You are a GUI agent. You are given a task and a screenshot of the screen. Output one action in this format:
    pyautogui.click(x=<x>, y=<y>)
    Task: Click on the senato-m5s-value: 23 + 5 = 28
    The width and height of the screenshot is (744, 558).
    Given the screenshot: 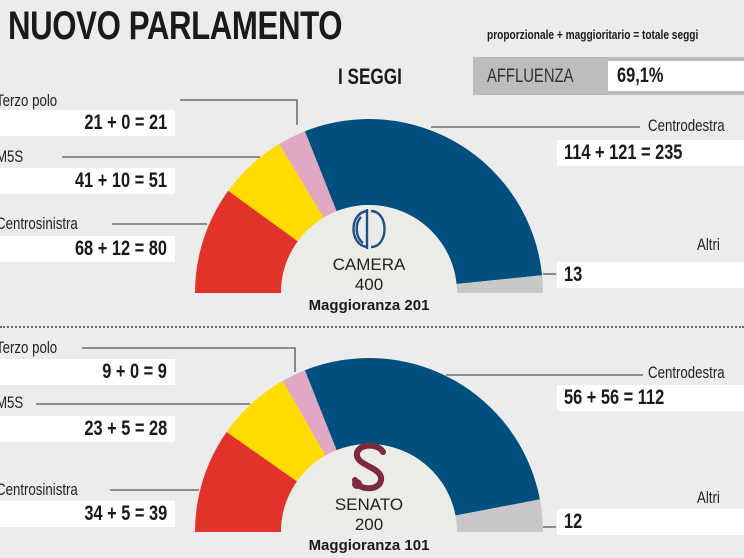 What is the action you would take?
    pyautogui.click(x=87, y=429)
    